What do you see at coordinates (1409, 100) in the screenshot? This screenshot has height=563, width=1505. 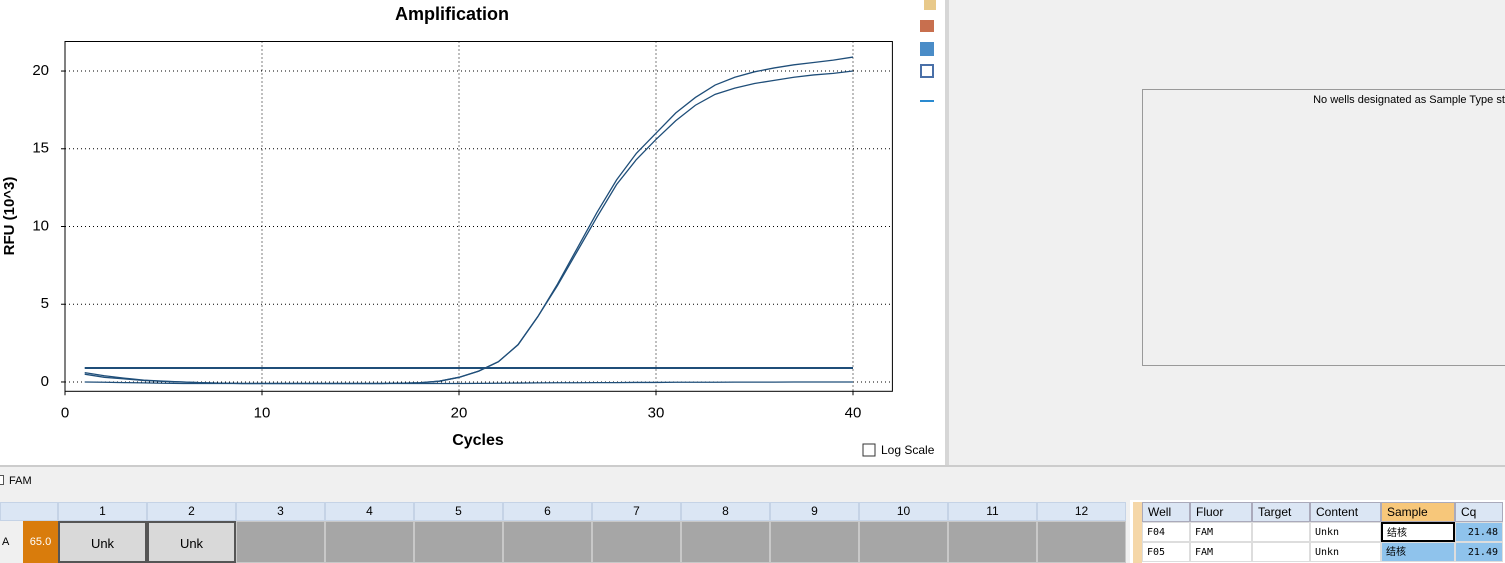 I see `message: No wells designated as Sample Type sta` at bounding box center [1409, 100].